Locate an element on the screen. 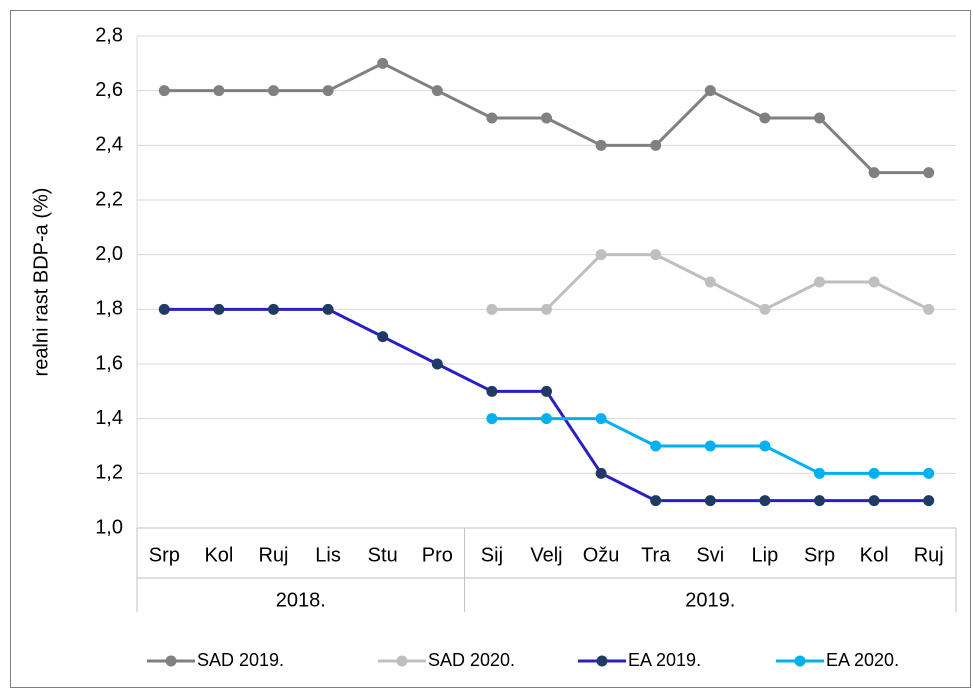 This screenshot has height=688, width=973. y-tick-label: 1,6 is located at coordinates (109, 363).